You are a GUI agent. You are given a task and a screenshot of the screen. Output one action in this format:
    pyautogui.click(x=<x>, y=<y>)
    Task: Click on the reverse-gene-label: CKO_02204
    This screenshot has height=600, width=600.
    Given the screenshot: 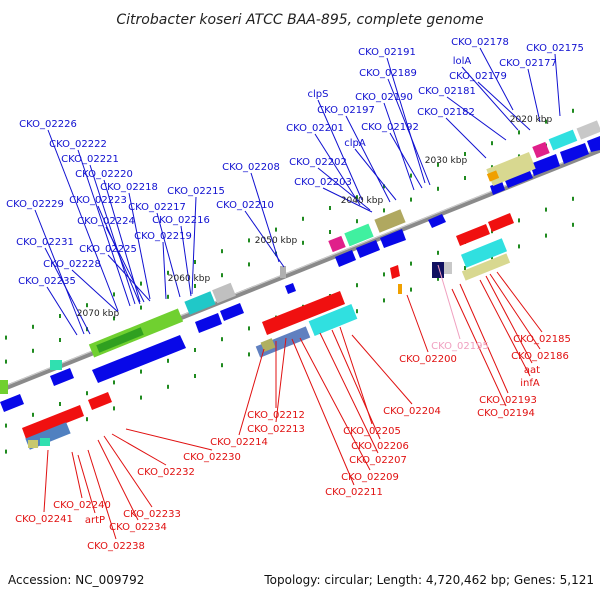 What is the action you would take?
    pyautogui.click(x=412, y=411)
    